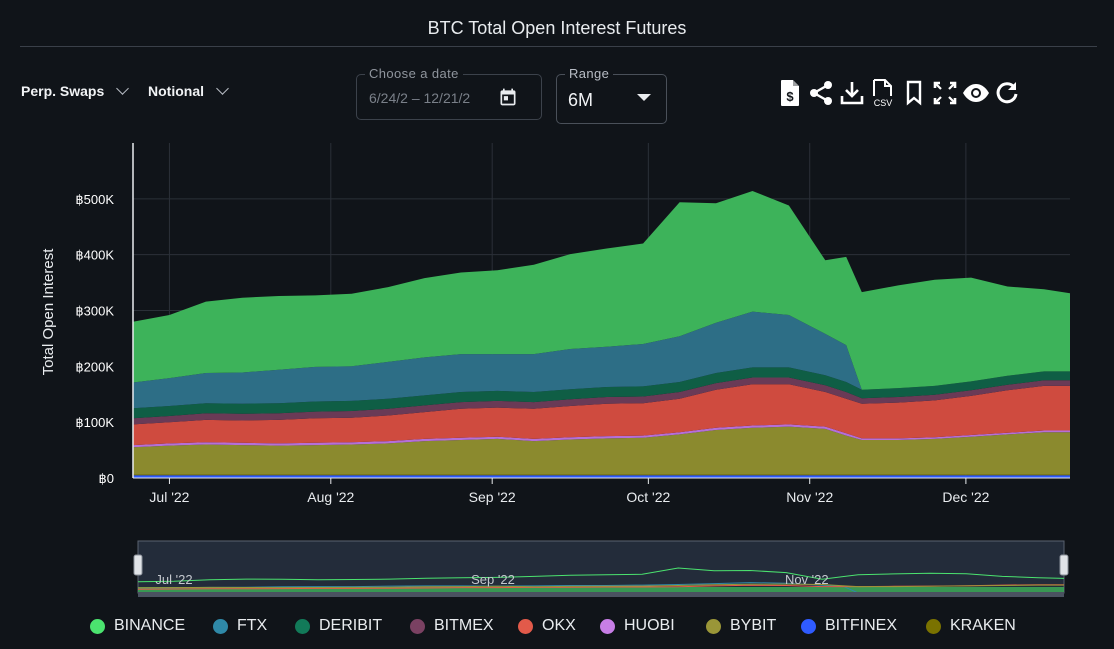 The width and height of the screenshot is (1114, 649). Describe the element at coordinates (581, 100) in the screenshot. I see `range-value: 6M` at that location.